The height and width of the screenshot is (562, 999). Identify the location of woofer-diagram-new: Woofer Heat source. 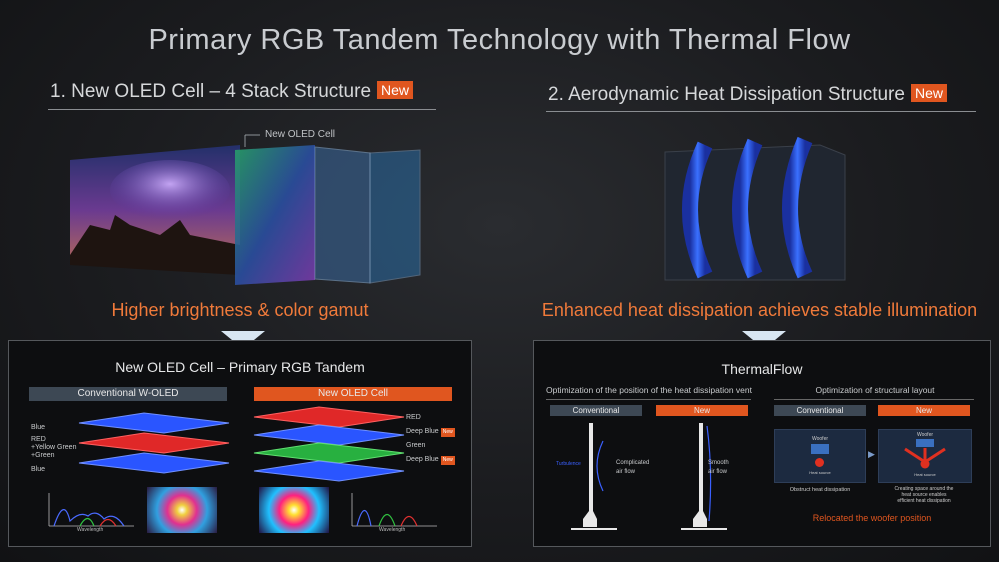
(925, 456).